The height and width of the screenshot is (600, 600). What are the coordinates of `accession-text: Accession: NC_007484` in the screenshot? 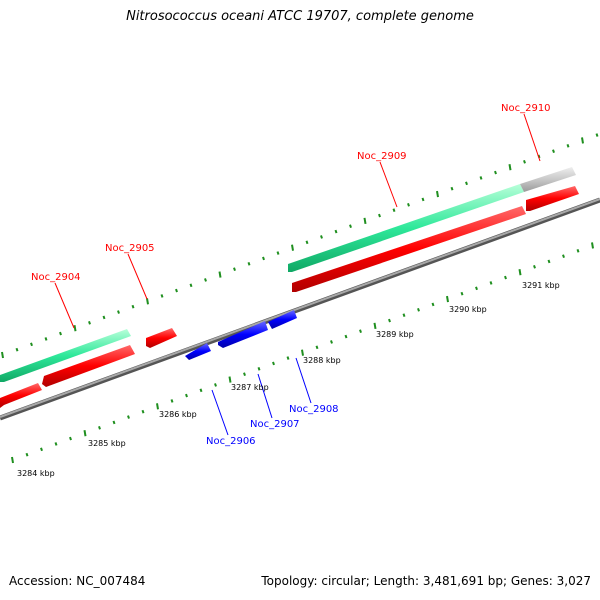 It's located at (77, 581).